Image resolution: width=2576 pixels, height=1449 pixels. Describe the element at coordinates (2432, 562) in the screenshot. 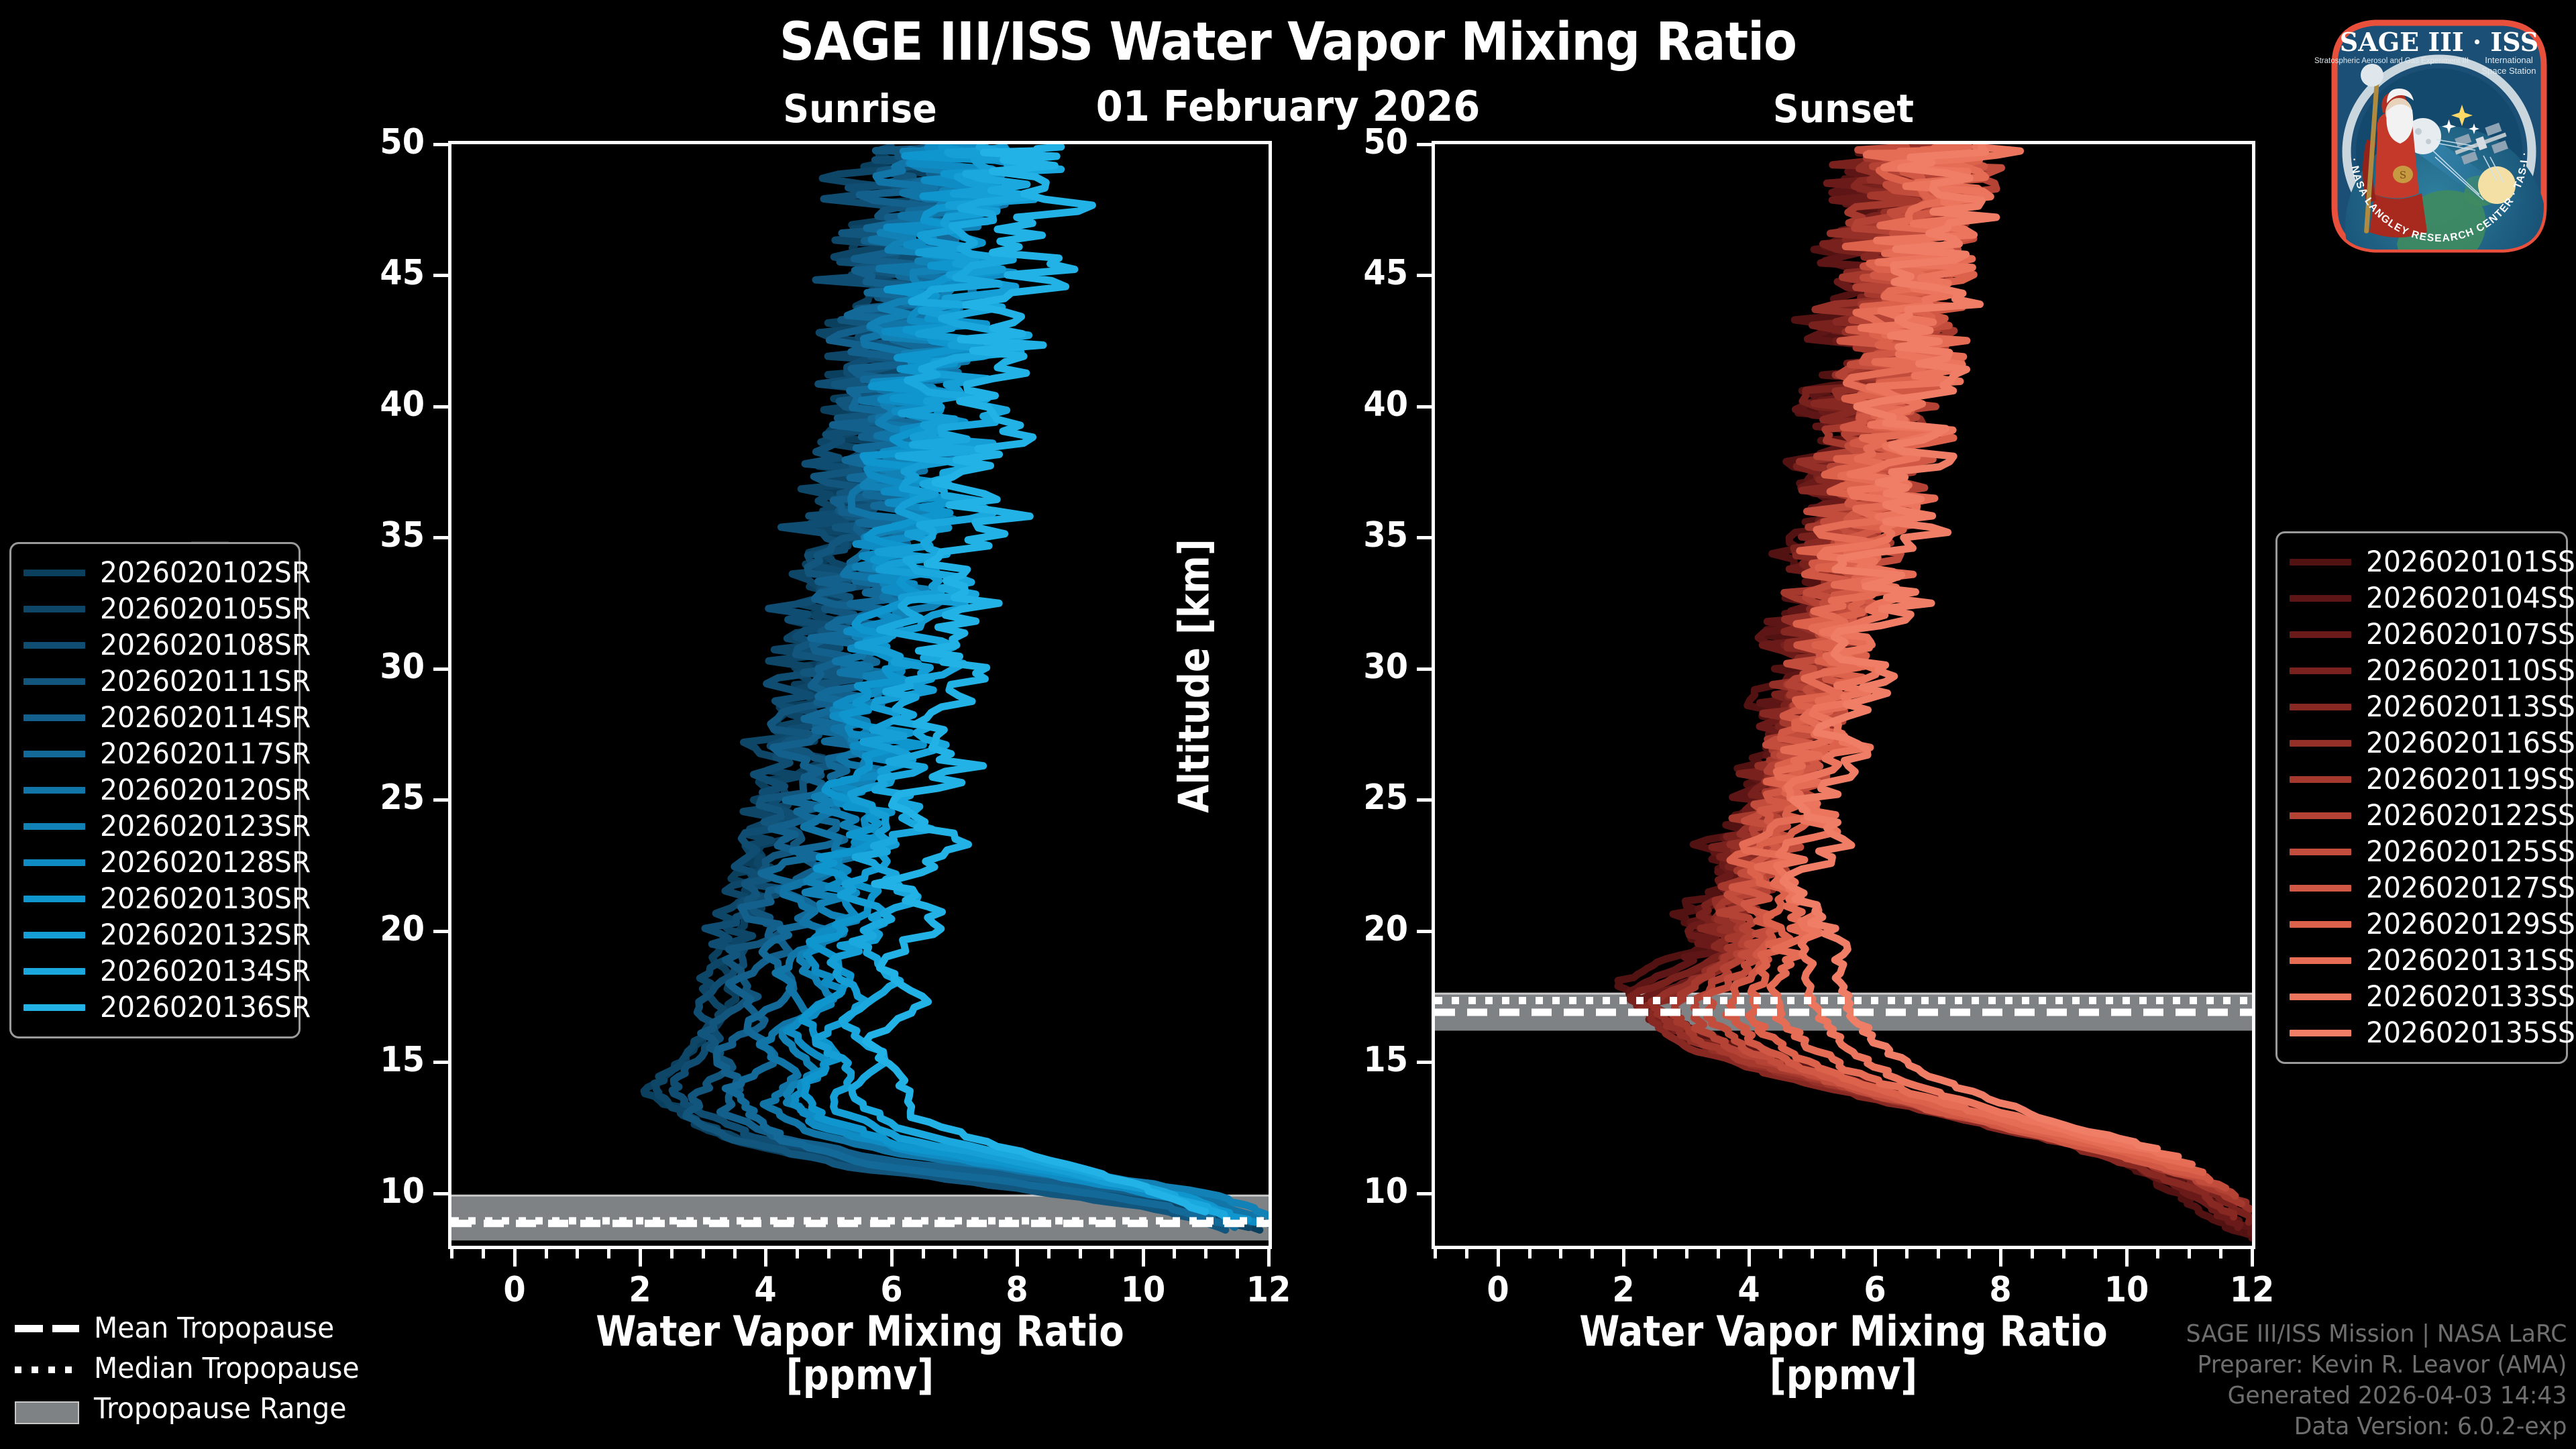

I see `legend-item: 2026020101SS` at that location.